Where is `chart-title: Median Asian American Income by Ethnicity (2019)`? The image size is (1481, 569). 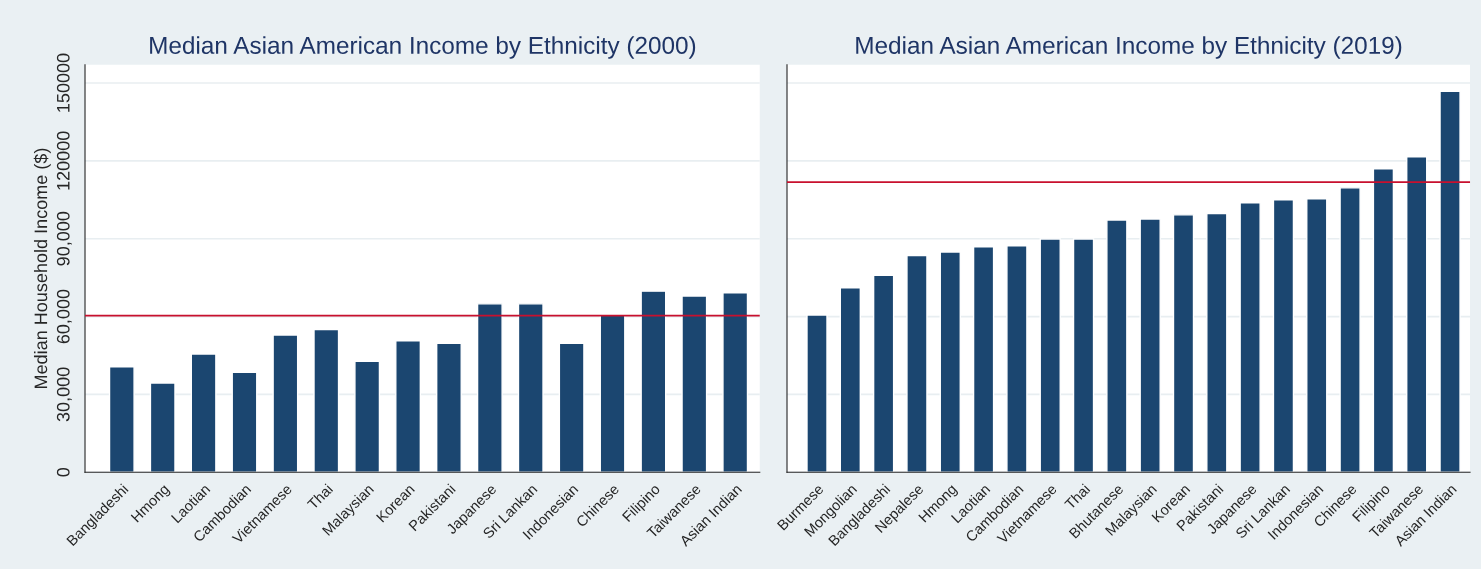 chart-title: Median Asian American Income by Ethnicity (2019) is located at coordinates (1129, 47).